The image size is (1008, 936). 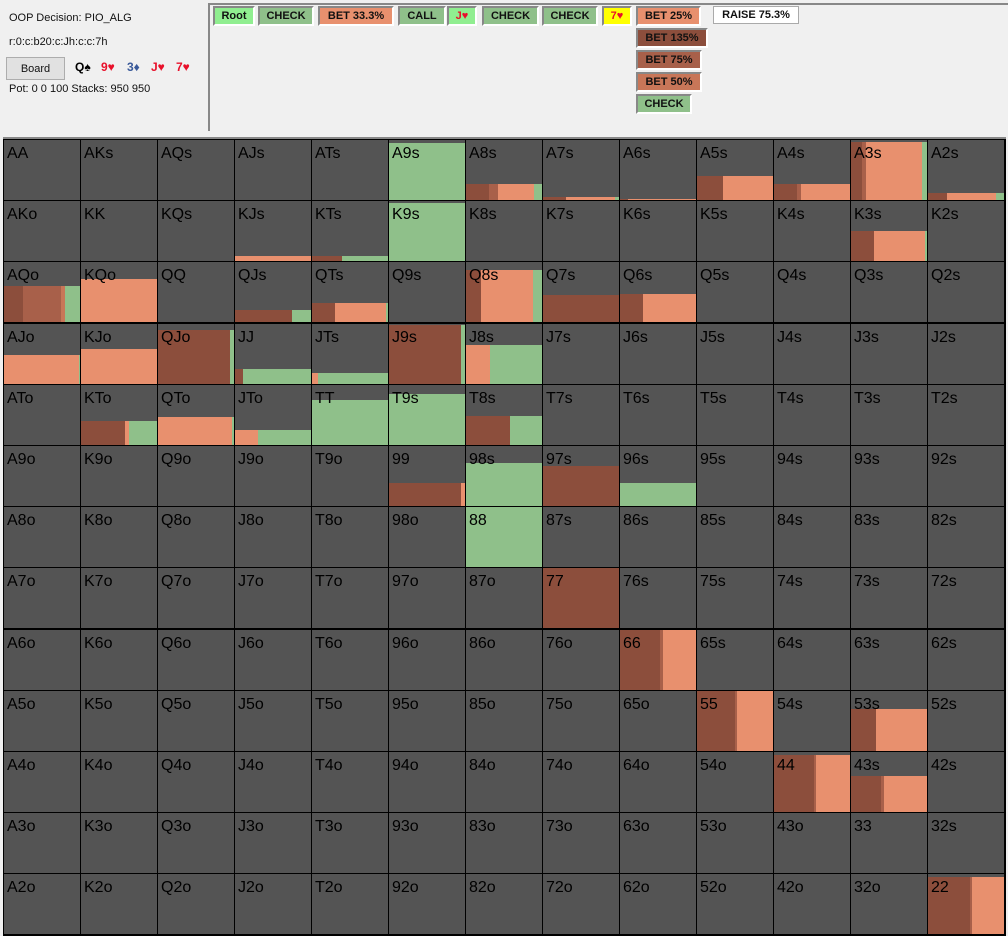 What do you see at coordinates (966, 904) in the screenshot?
I see `hand-cell-22: 22` at bounding box center [966, 904].